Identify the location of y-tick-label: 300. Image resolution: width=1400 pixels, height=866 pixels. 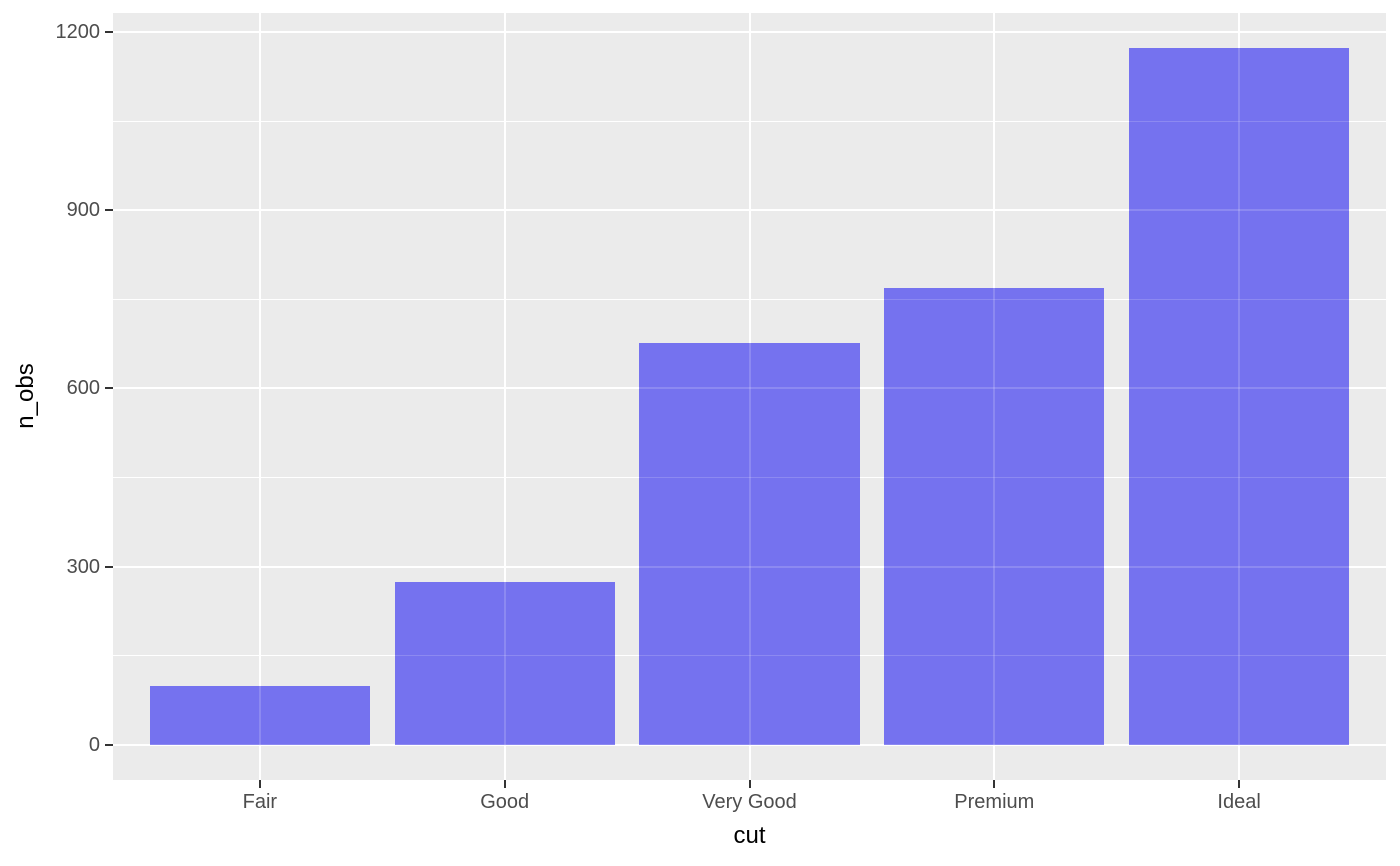
(83, 566).